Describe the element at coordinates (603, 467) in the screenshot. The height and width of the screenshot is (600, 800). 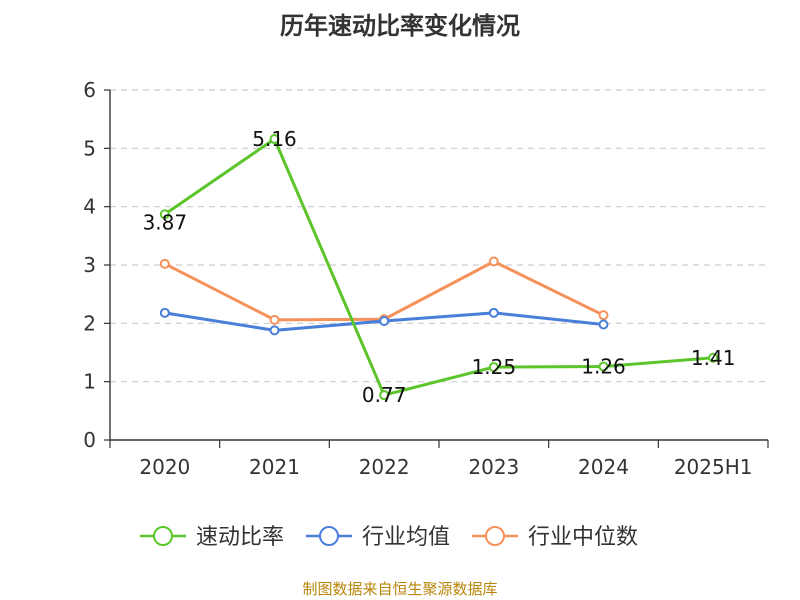
I see `x-tick-label-2024: 2024` at that location.